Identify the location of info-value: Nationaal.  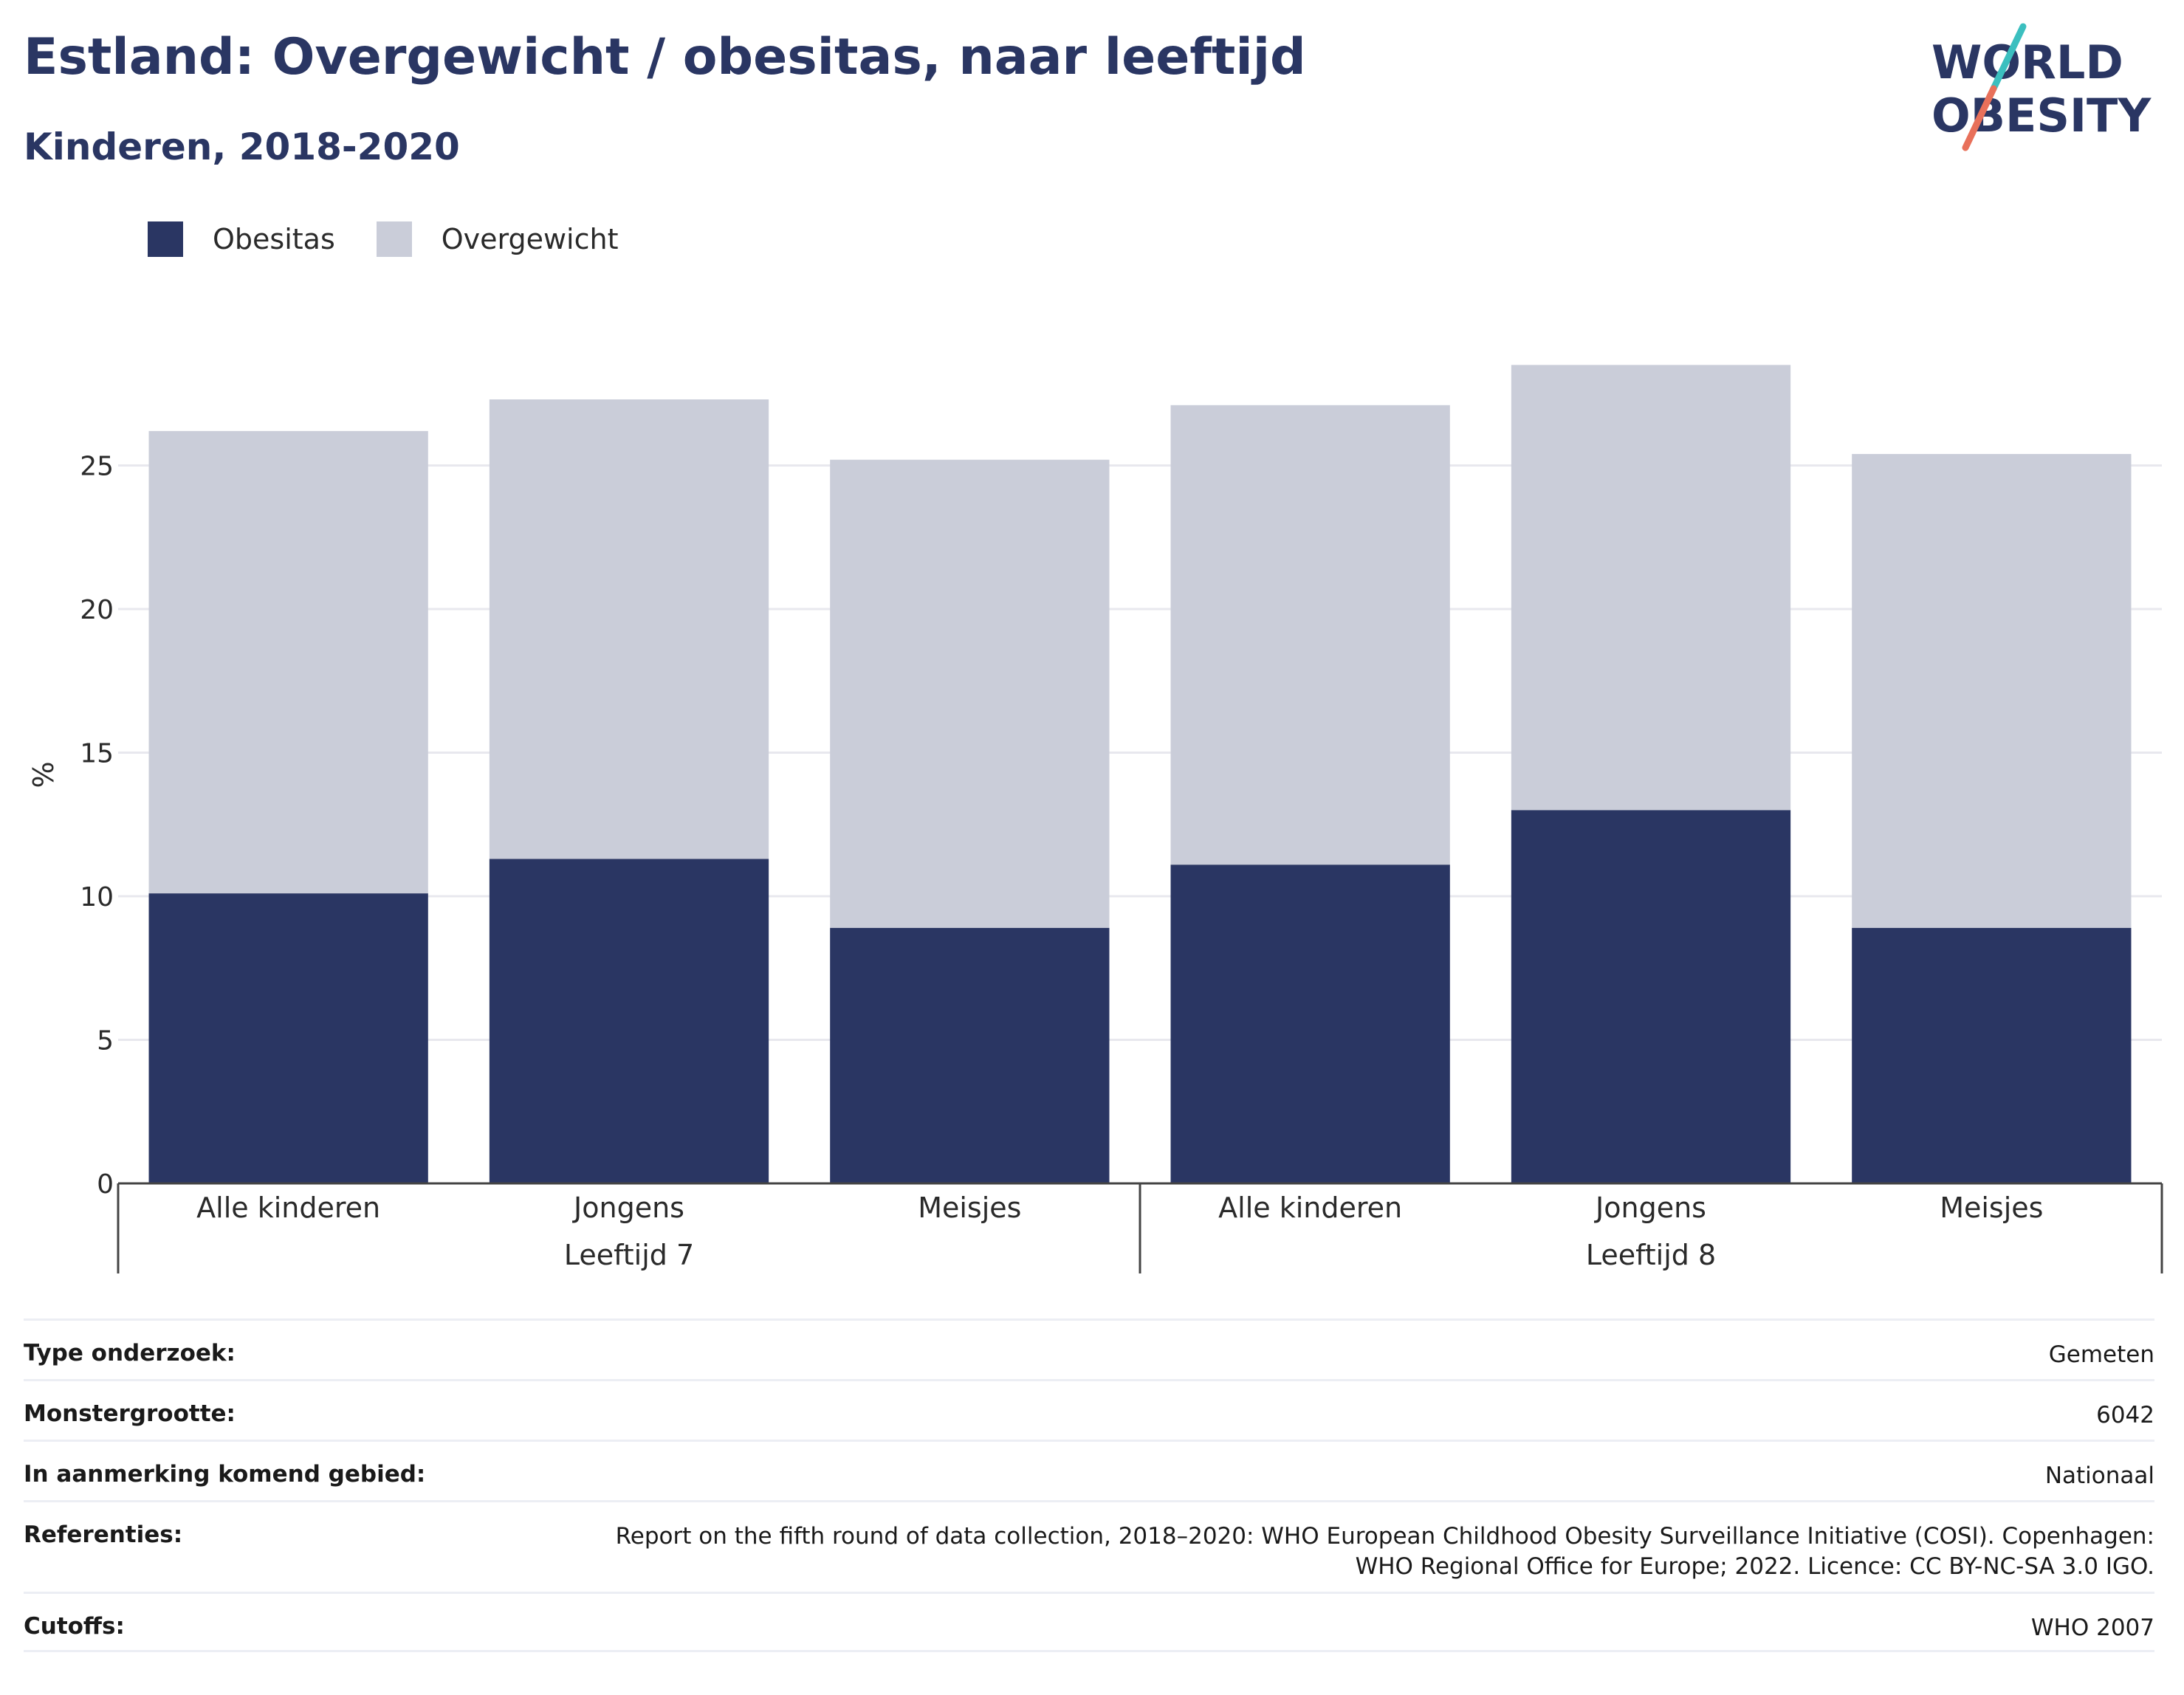
(2099, 1466).